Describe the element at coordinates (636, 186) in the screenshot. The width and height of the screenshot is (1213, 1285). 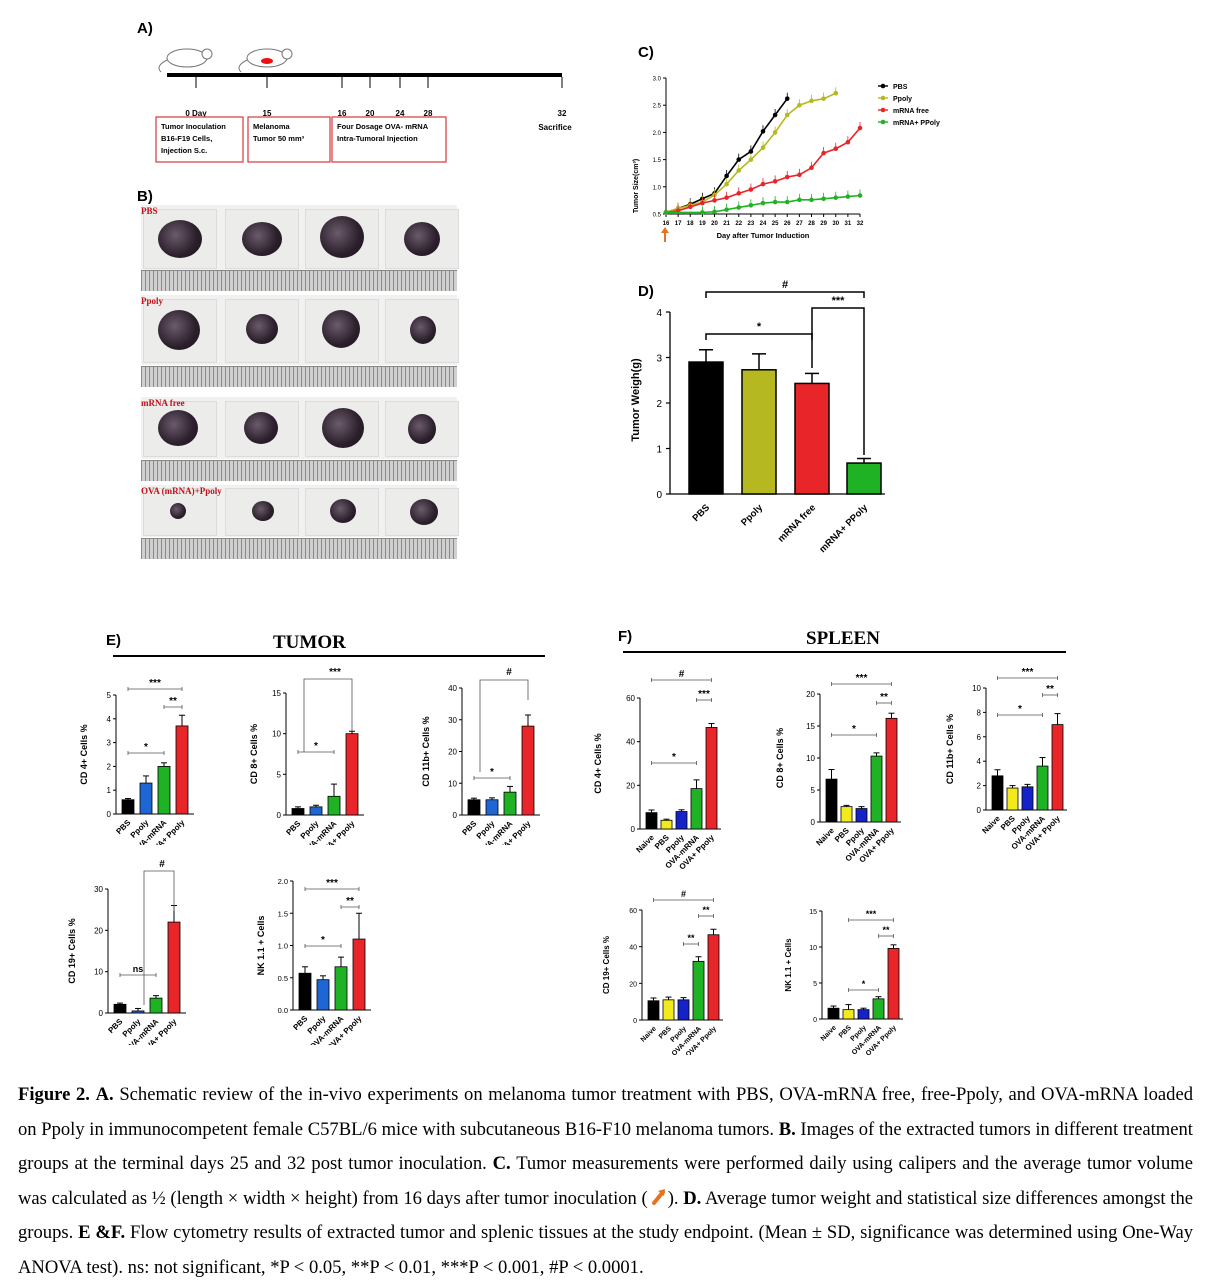
I see `c-ylabel: Tumor Size(cm³)` at that location.